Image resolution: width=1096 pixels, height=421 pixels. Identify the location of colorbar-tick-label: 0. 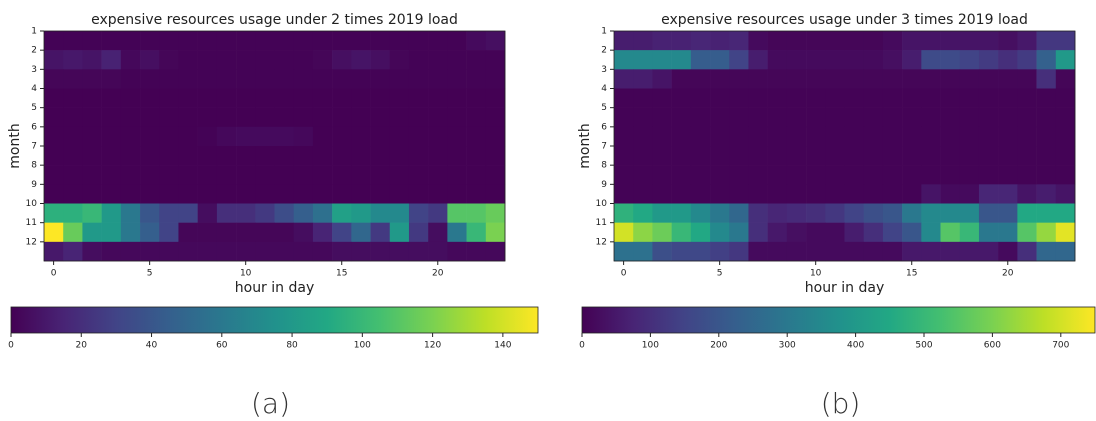
(582, 346).